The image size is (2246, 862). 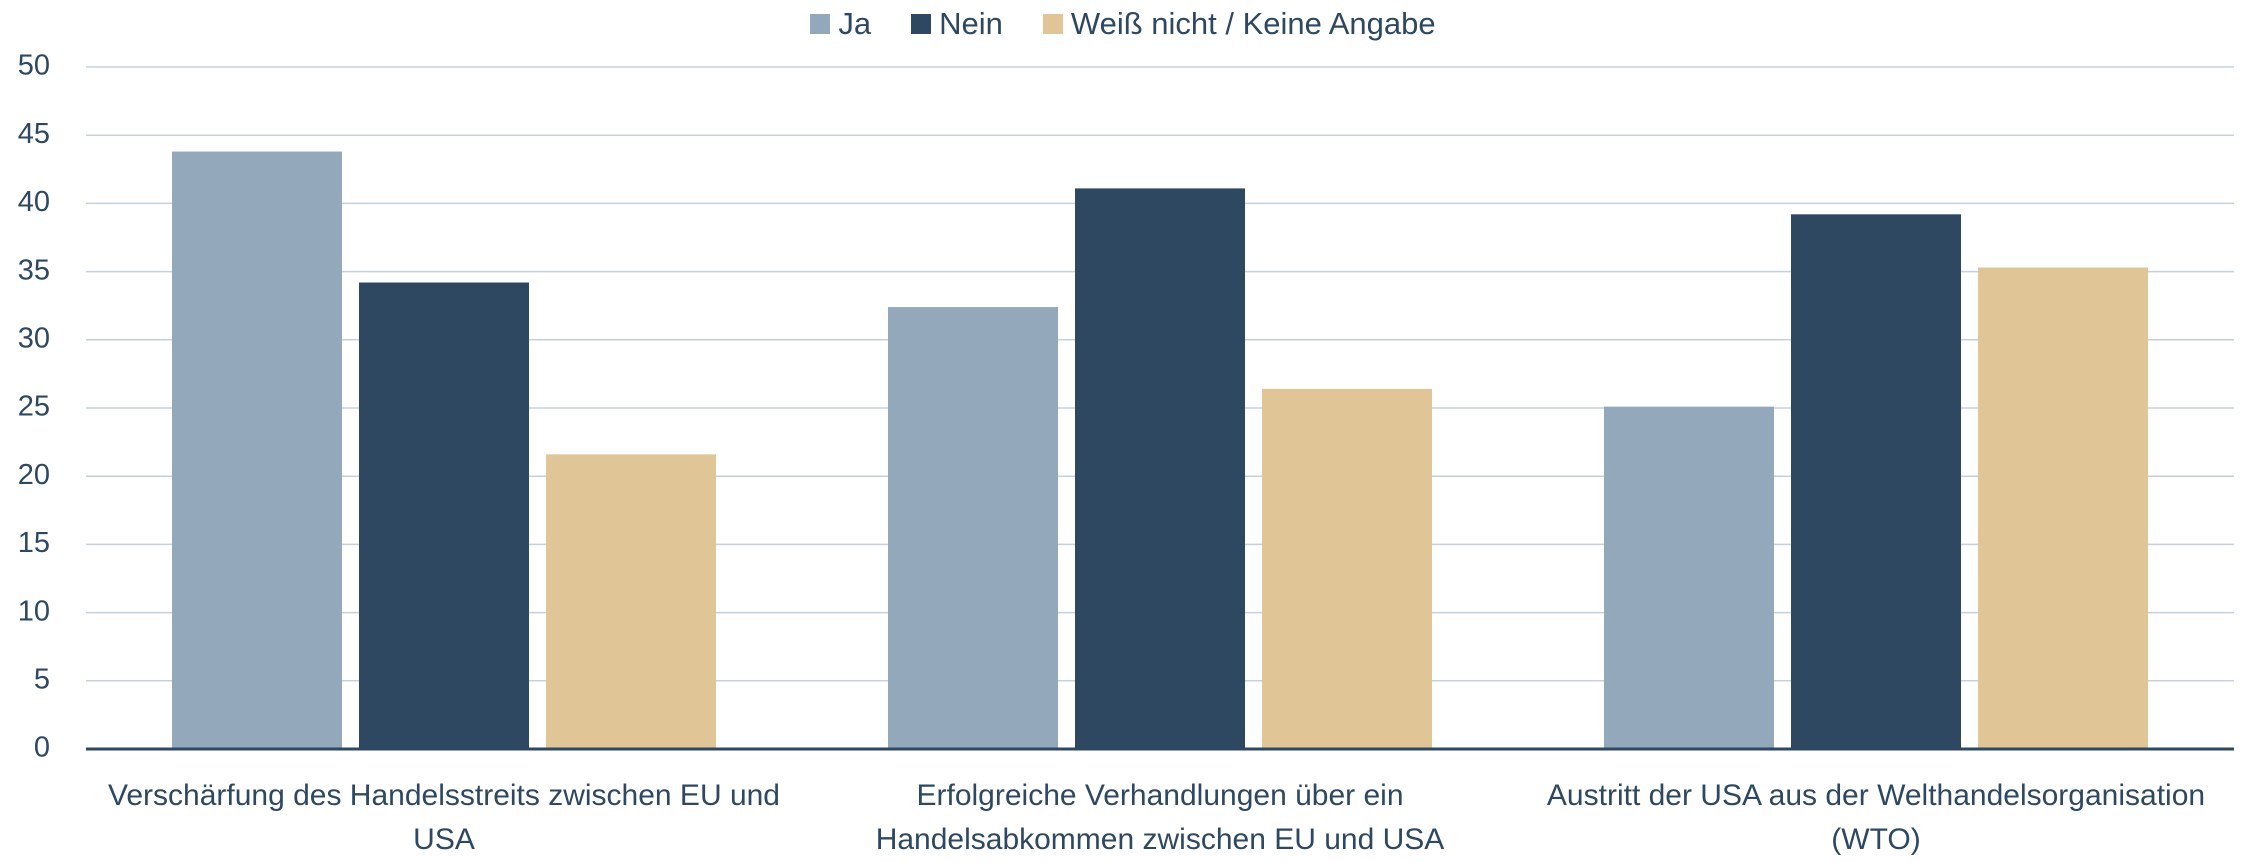 I want to click on y-tick-label: 0, so click(x=42, y=748).